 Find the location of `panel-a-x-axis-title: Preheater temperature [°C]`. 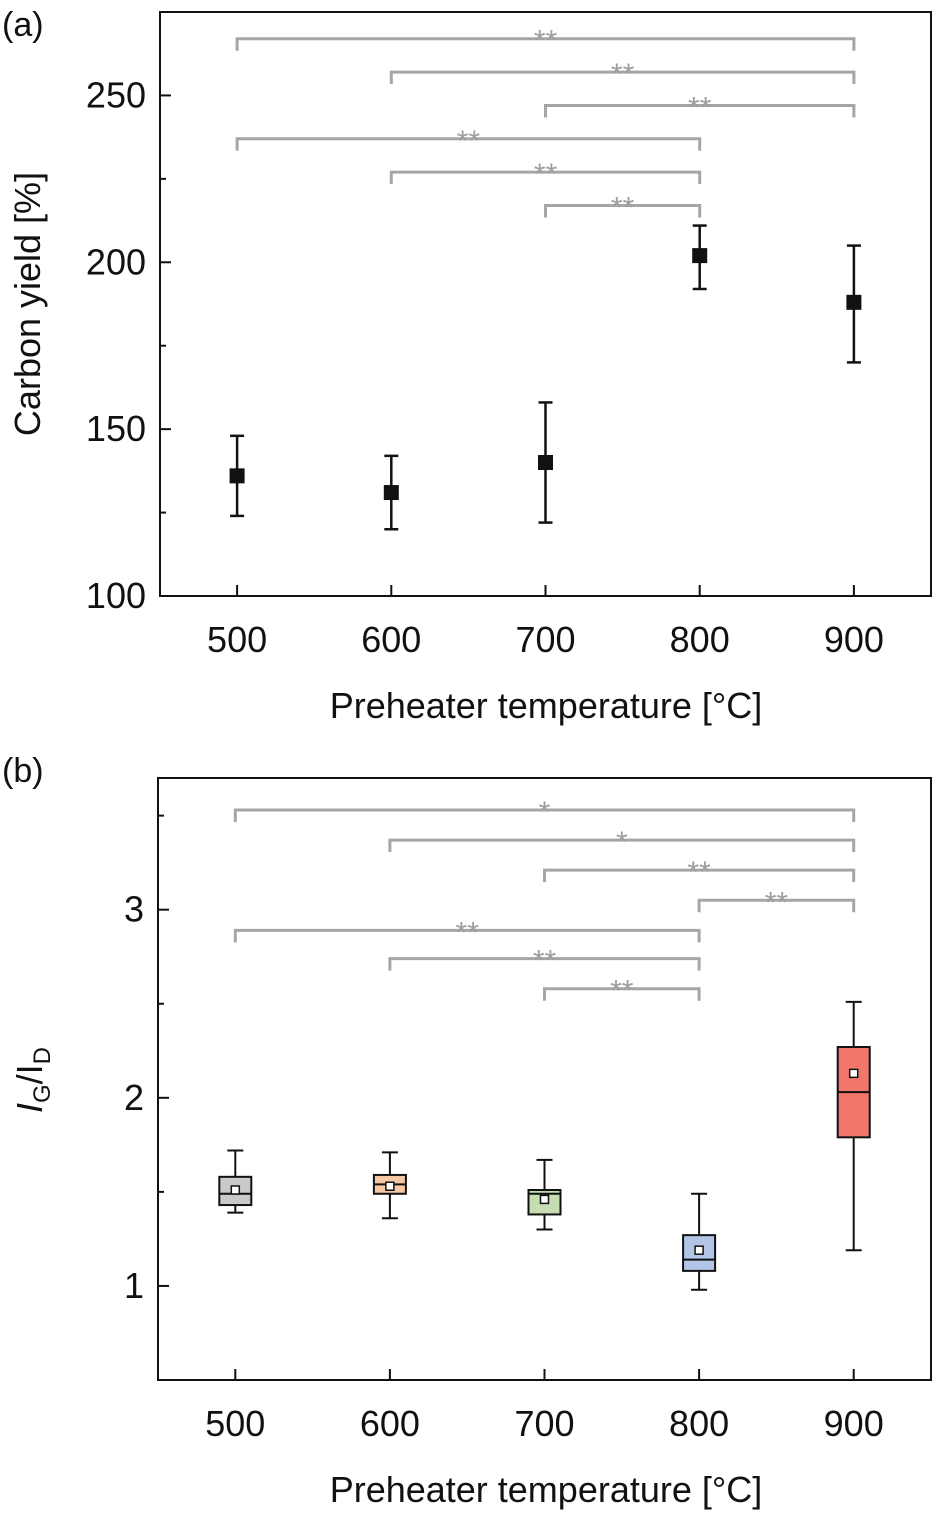

panel-a-x-axis-title: Preheater temperature [°C] is located at coordinates (546, 705).